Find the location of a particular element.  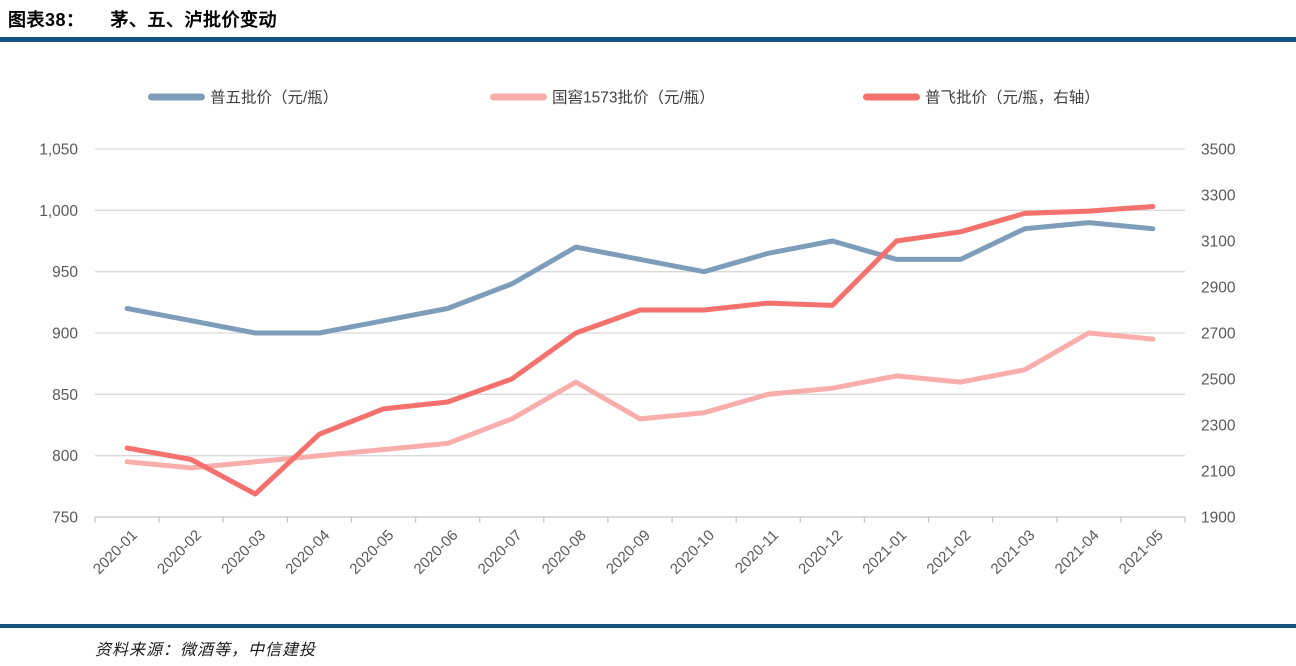

left-axis-tick-label: 850 is located at coordinates (65, 395).